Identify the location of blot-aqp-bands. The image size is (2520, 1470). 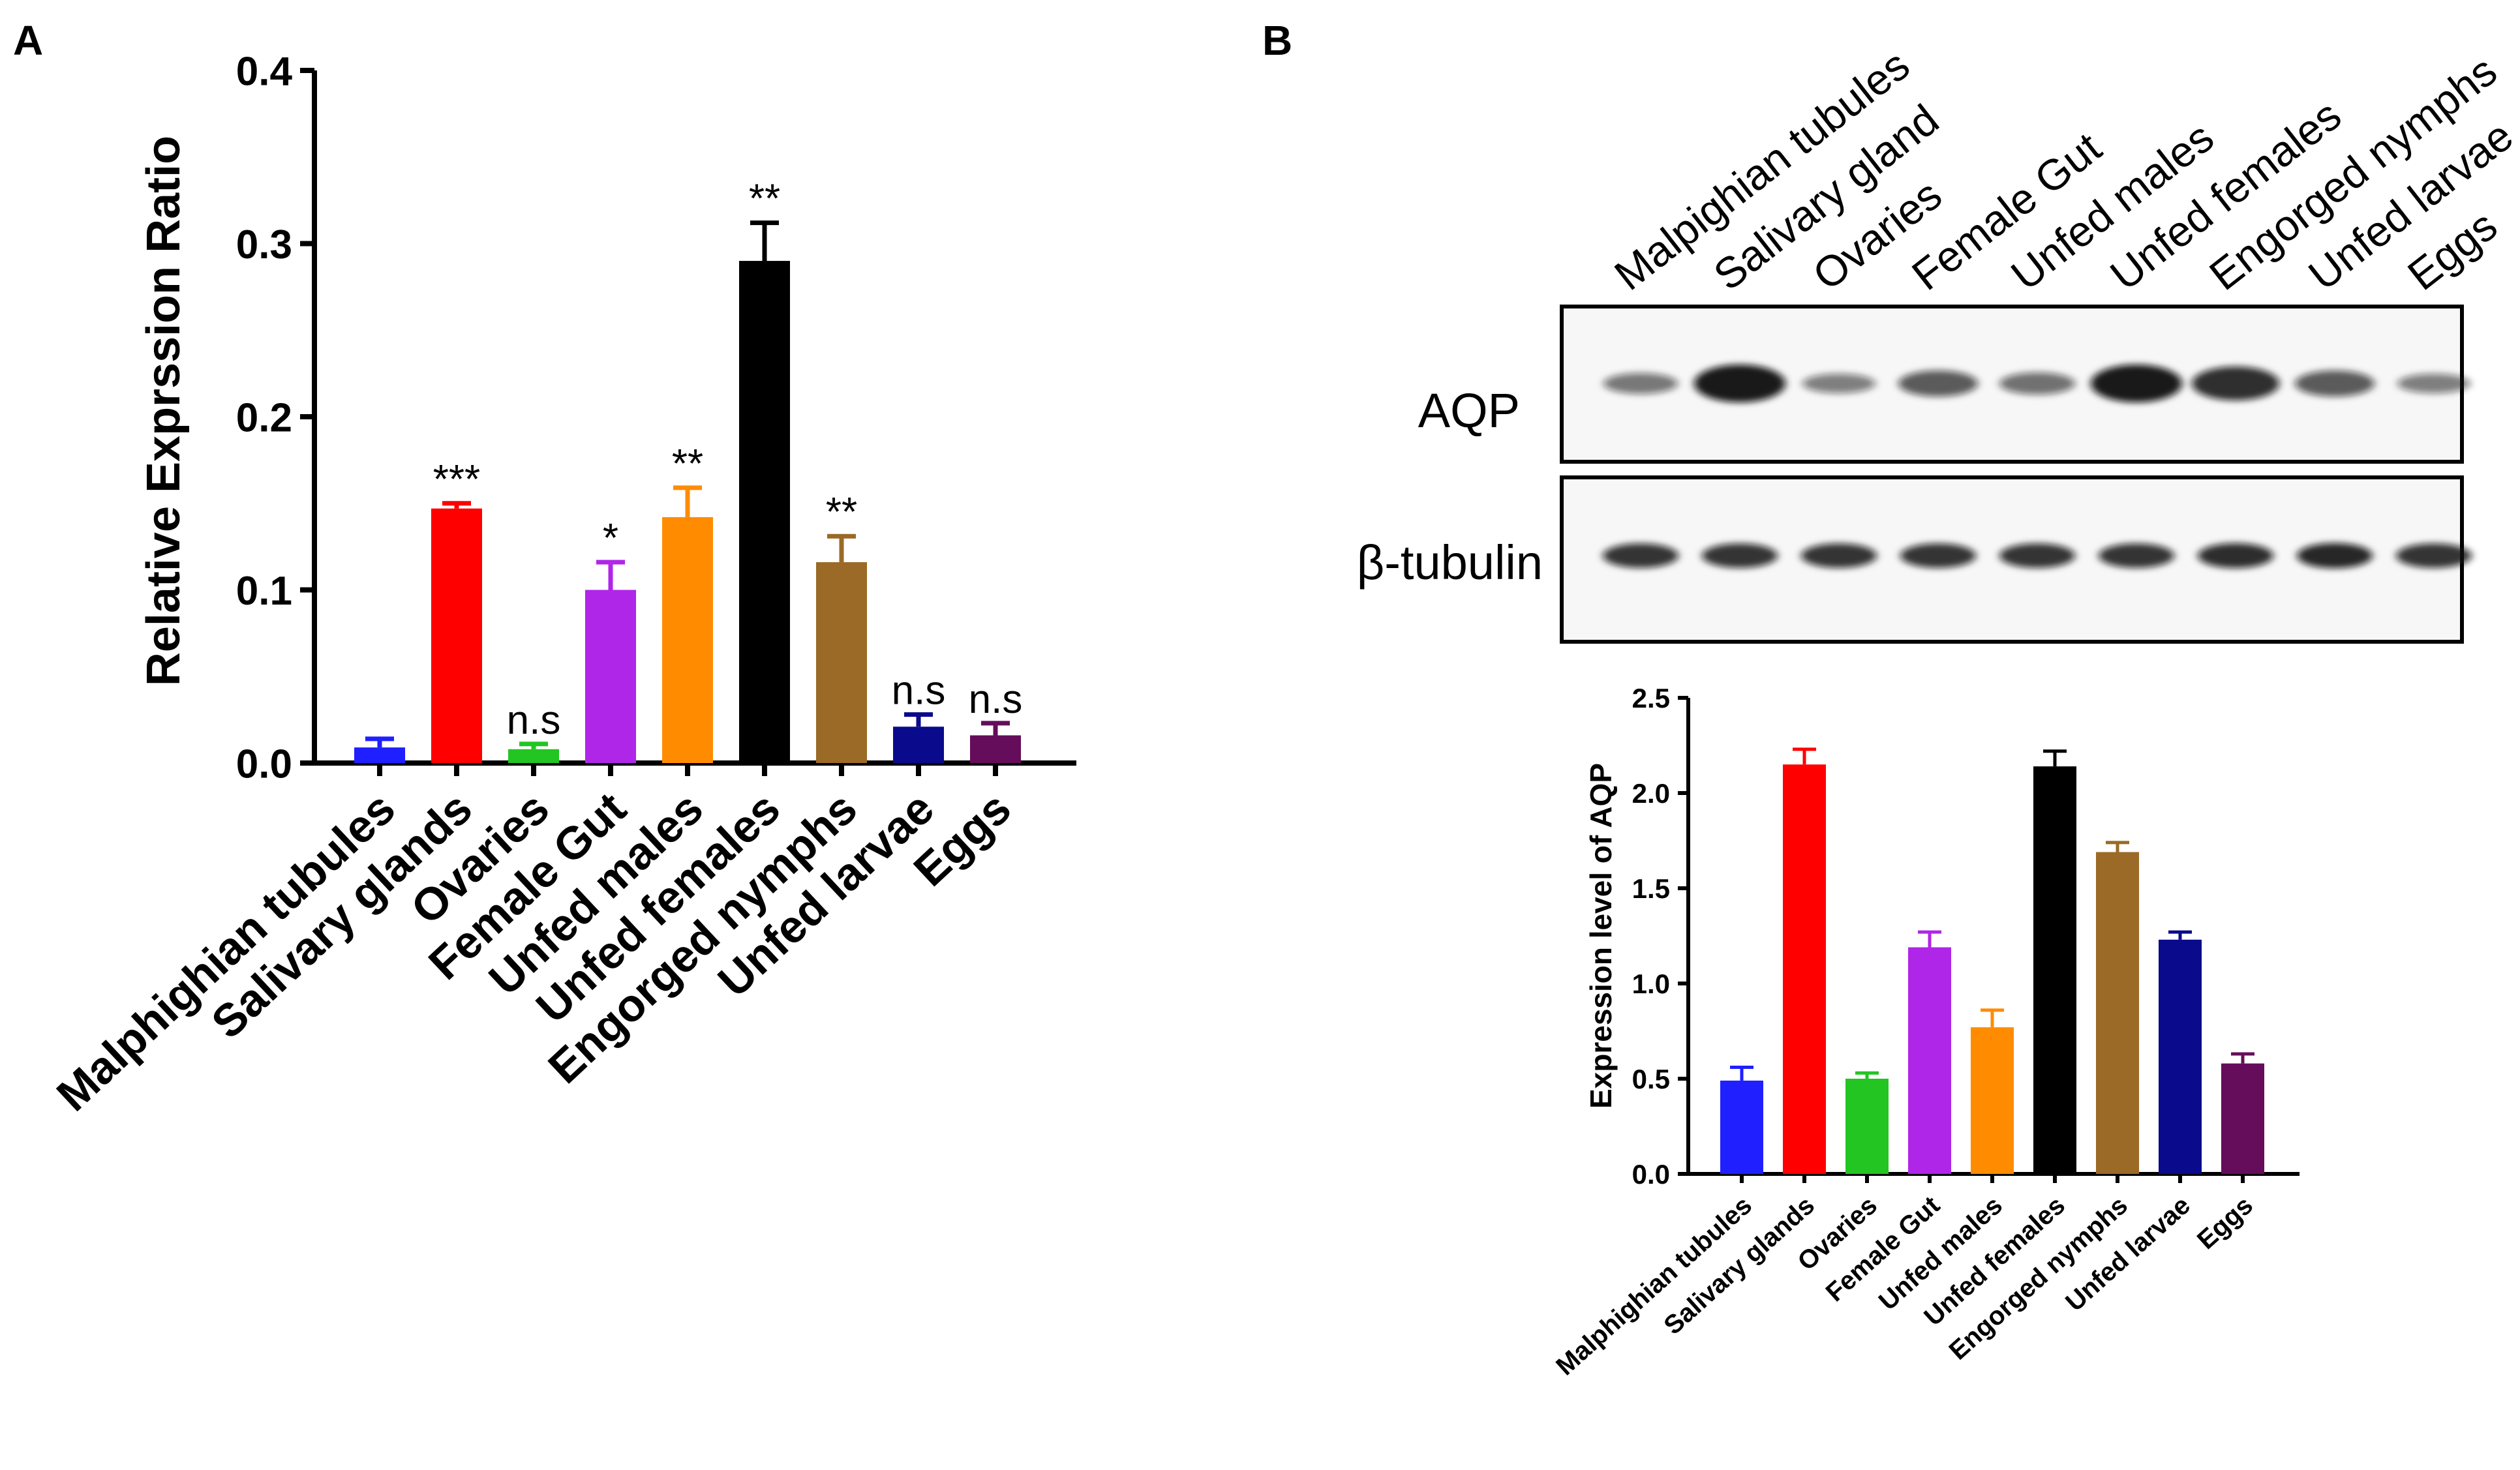
(2036, 384).